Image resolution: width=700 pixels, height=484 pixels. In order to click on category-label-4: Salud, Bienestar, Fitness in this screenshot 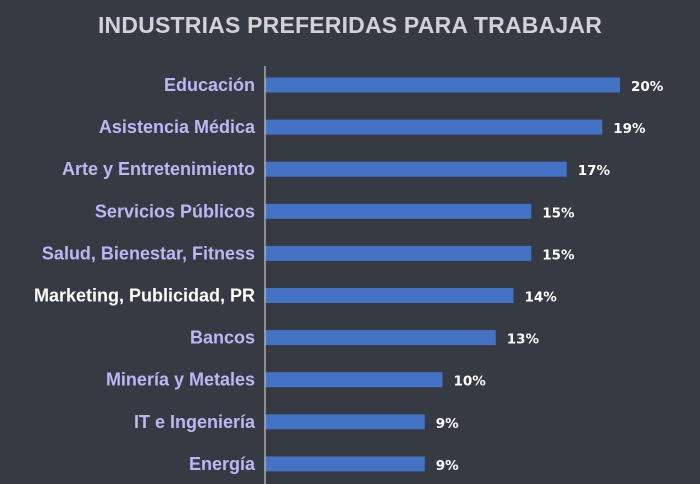, I will do `click(148, 253)`.